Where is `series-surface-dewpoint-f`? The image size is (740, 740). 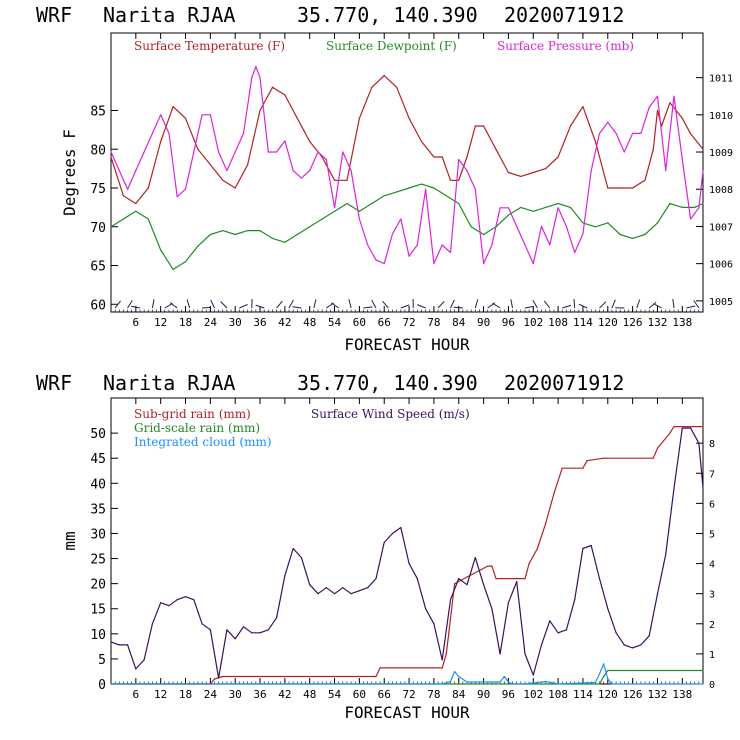
series-surface-dewpoint-f is located at coordinates (407, 226).